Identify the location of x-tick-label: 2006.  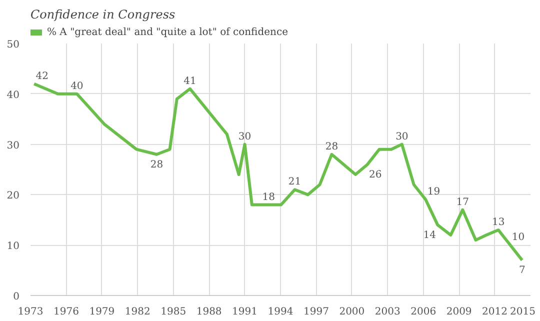
(423, 312).